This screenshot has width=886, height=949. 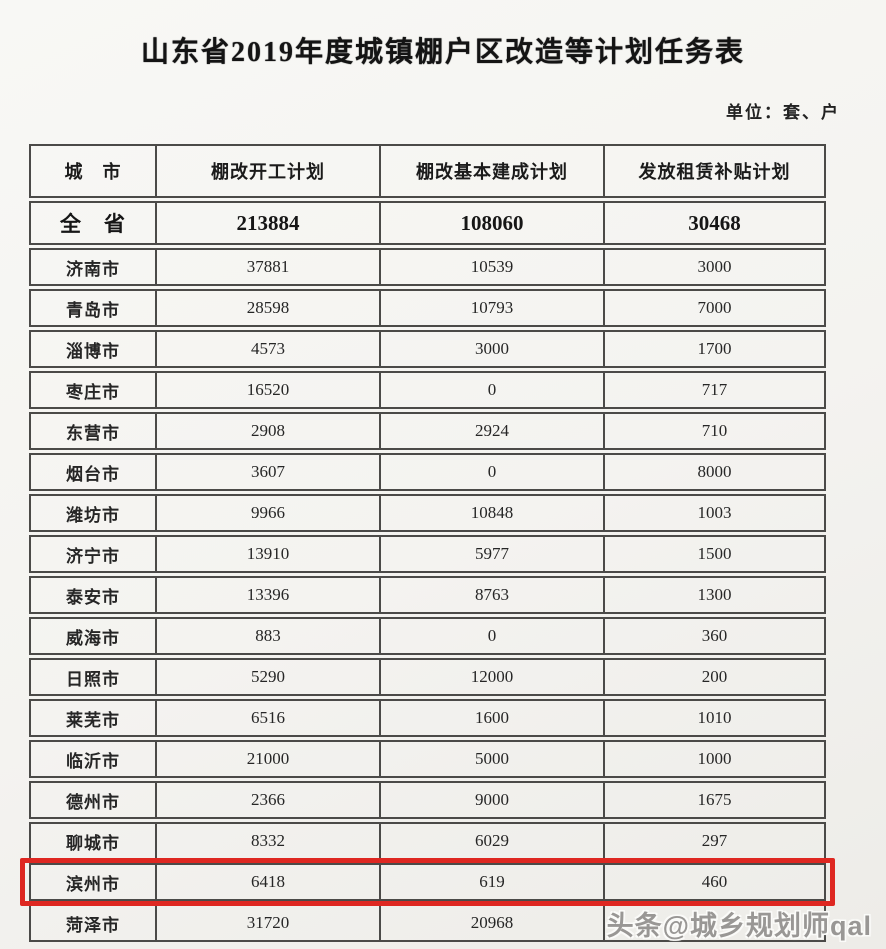 What do you see at coordinates (715, 390) in the screenshot?
I see `value-cell: 717` at bounding box center [715, 390].